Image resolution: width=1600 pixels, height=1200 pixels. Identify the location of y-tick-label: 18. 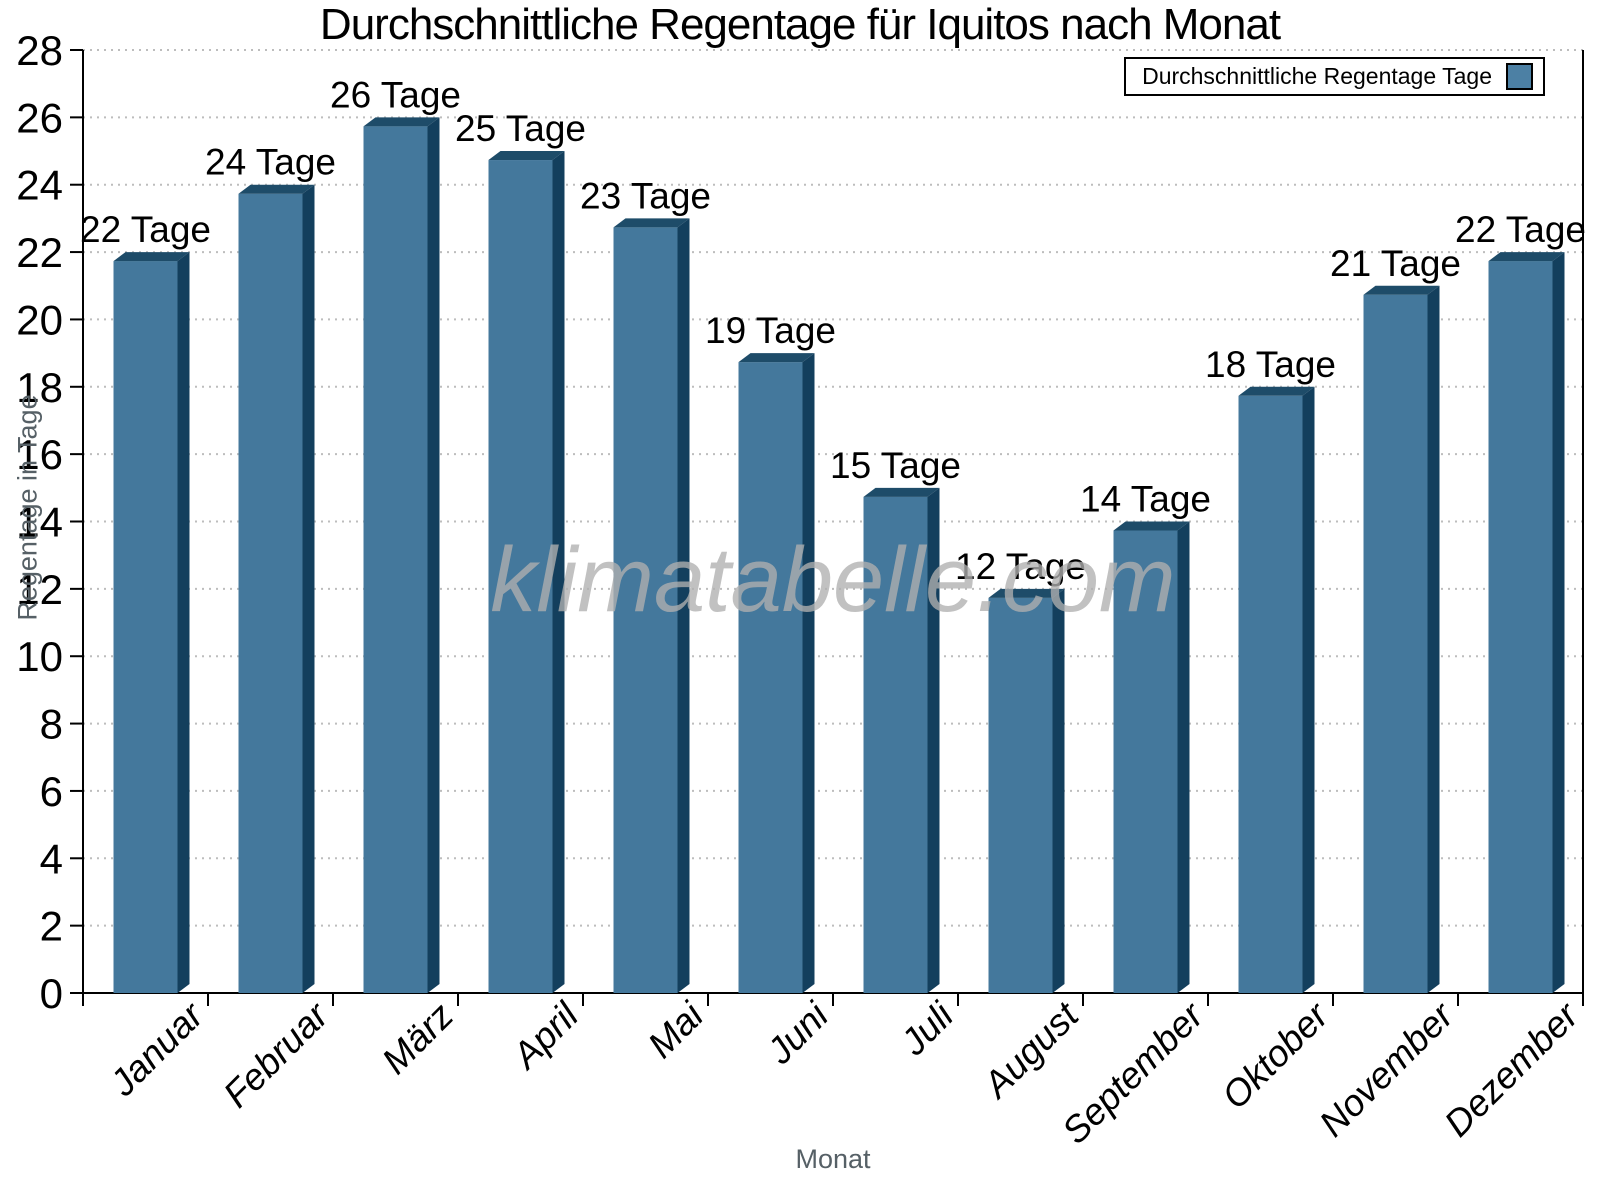
(39, 387).